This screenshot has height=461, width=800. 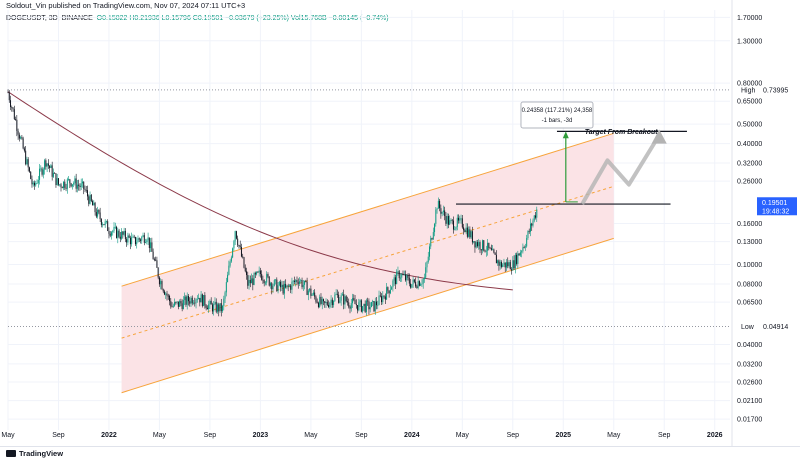 What do you see at coordinates (749, 224) in the screenshot?
I see `price-tick-label: 0.16000` at bounding box center [749, 224].